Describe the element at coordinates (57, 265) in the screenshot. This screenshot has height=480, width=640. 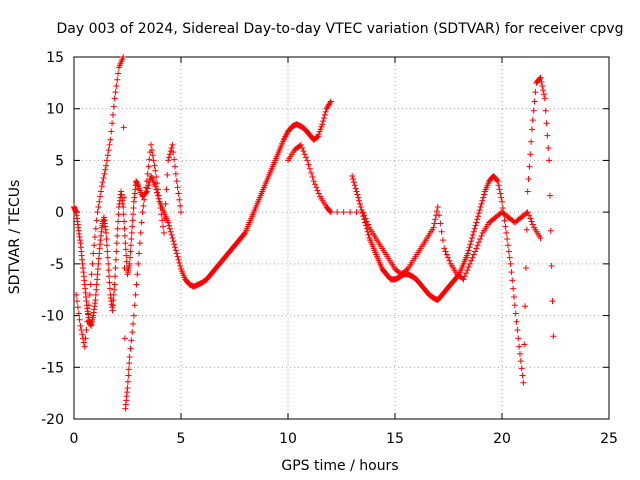
I see `y-tick-label: -5` at that location.